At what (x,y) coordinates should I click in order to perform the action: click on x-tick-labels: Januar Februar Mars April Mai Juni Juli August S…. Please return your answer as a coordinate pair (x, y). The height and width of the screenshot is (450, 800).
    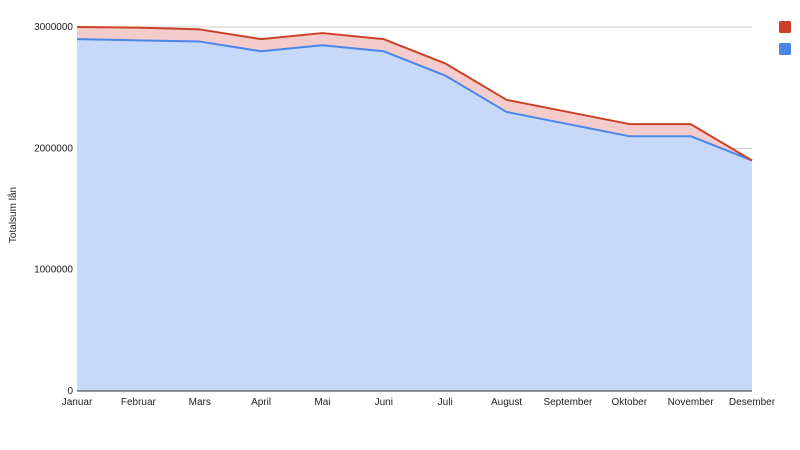
    Looking at the image, I should click on (419, 402).